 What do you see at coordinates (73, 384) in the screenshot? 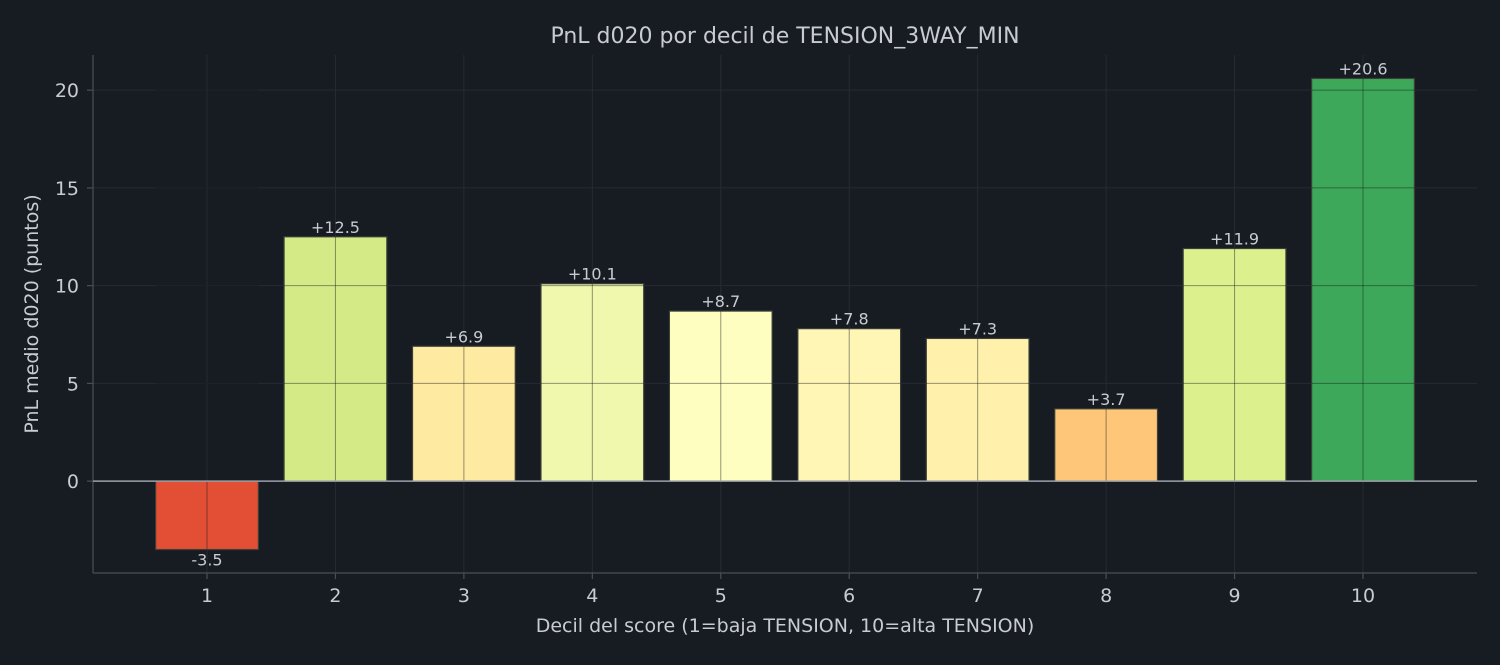
I see `y-tick-label: 5` at bounding box center [73, 384].